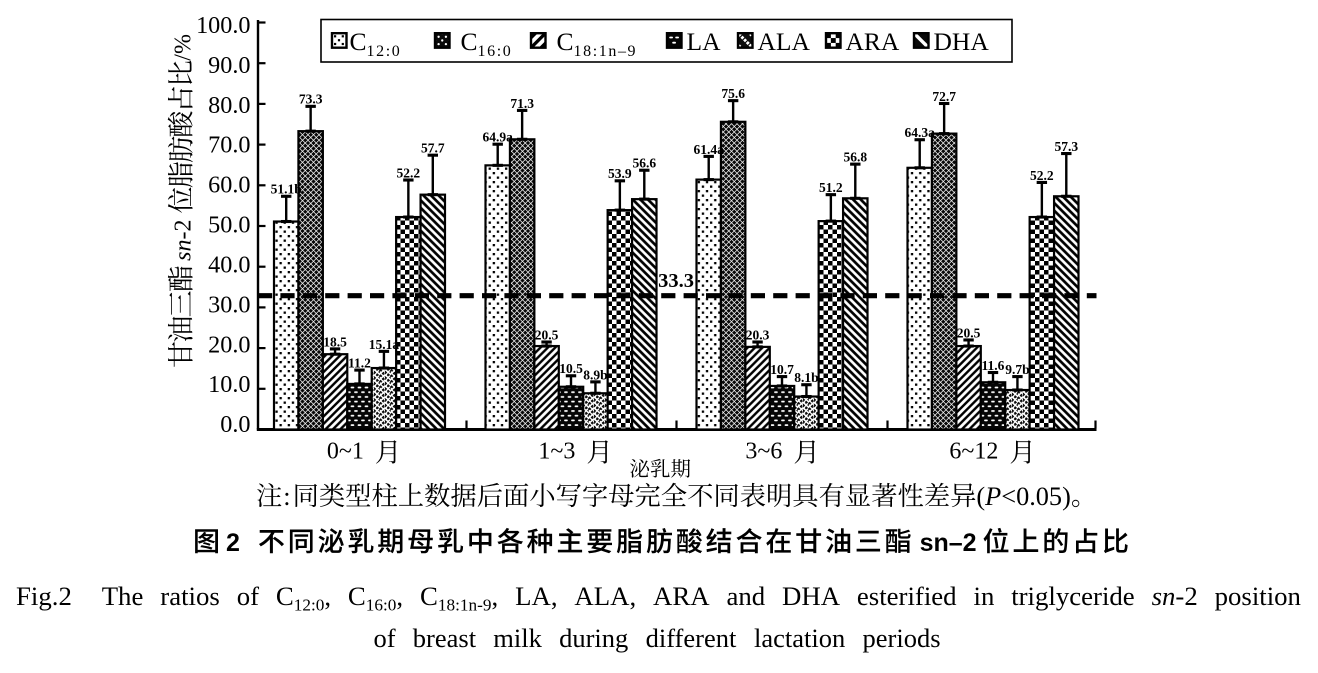 Image resolution: width=1318 pixels, height=673 pixels. I want to click on svg-text: LA, so click(704, 41).